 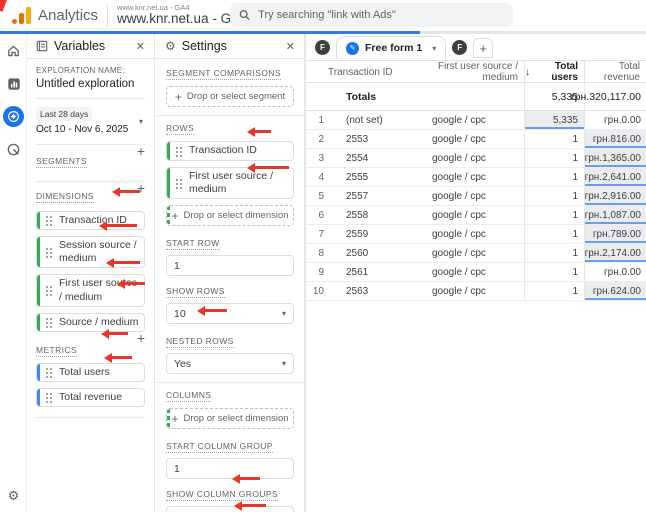 I want to click on cell-total-revenue: грн.816.00, so click(x=615, y=139).